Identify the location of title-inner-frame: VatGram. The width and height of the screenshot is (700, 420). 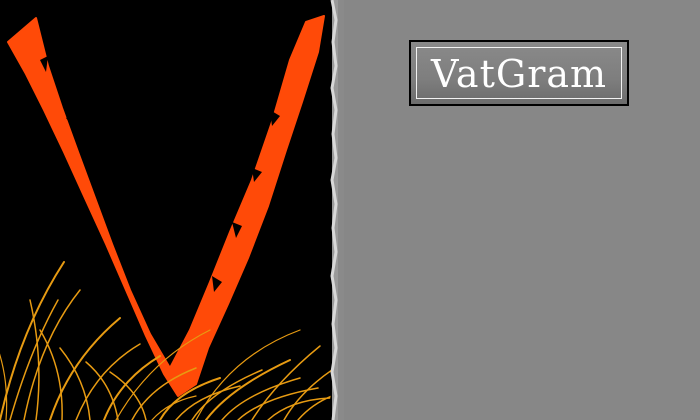
(519, 73).